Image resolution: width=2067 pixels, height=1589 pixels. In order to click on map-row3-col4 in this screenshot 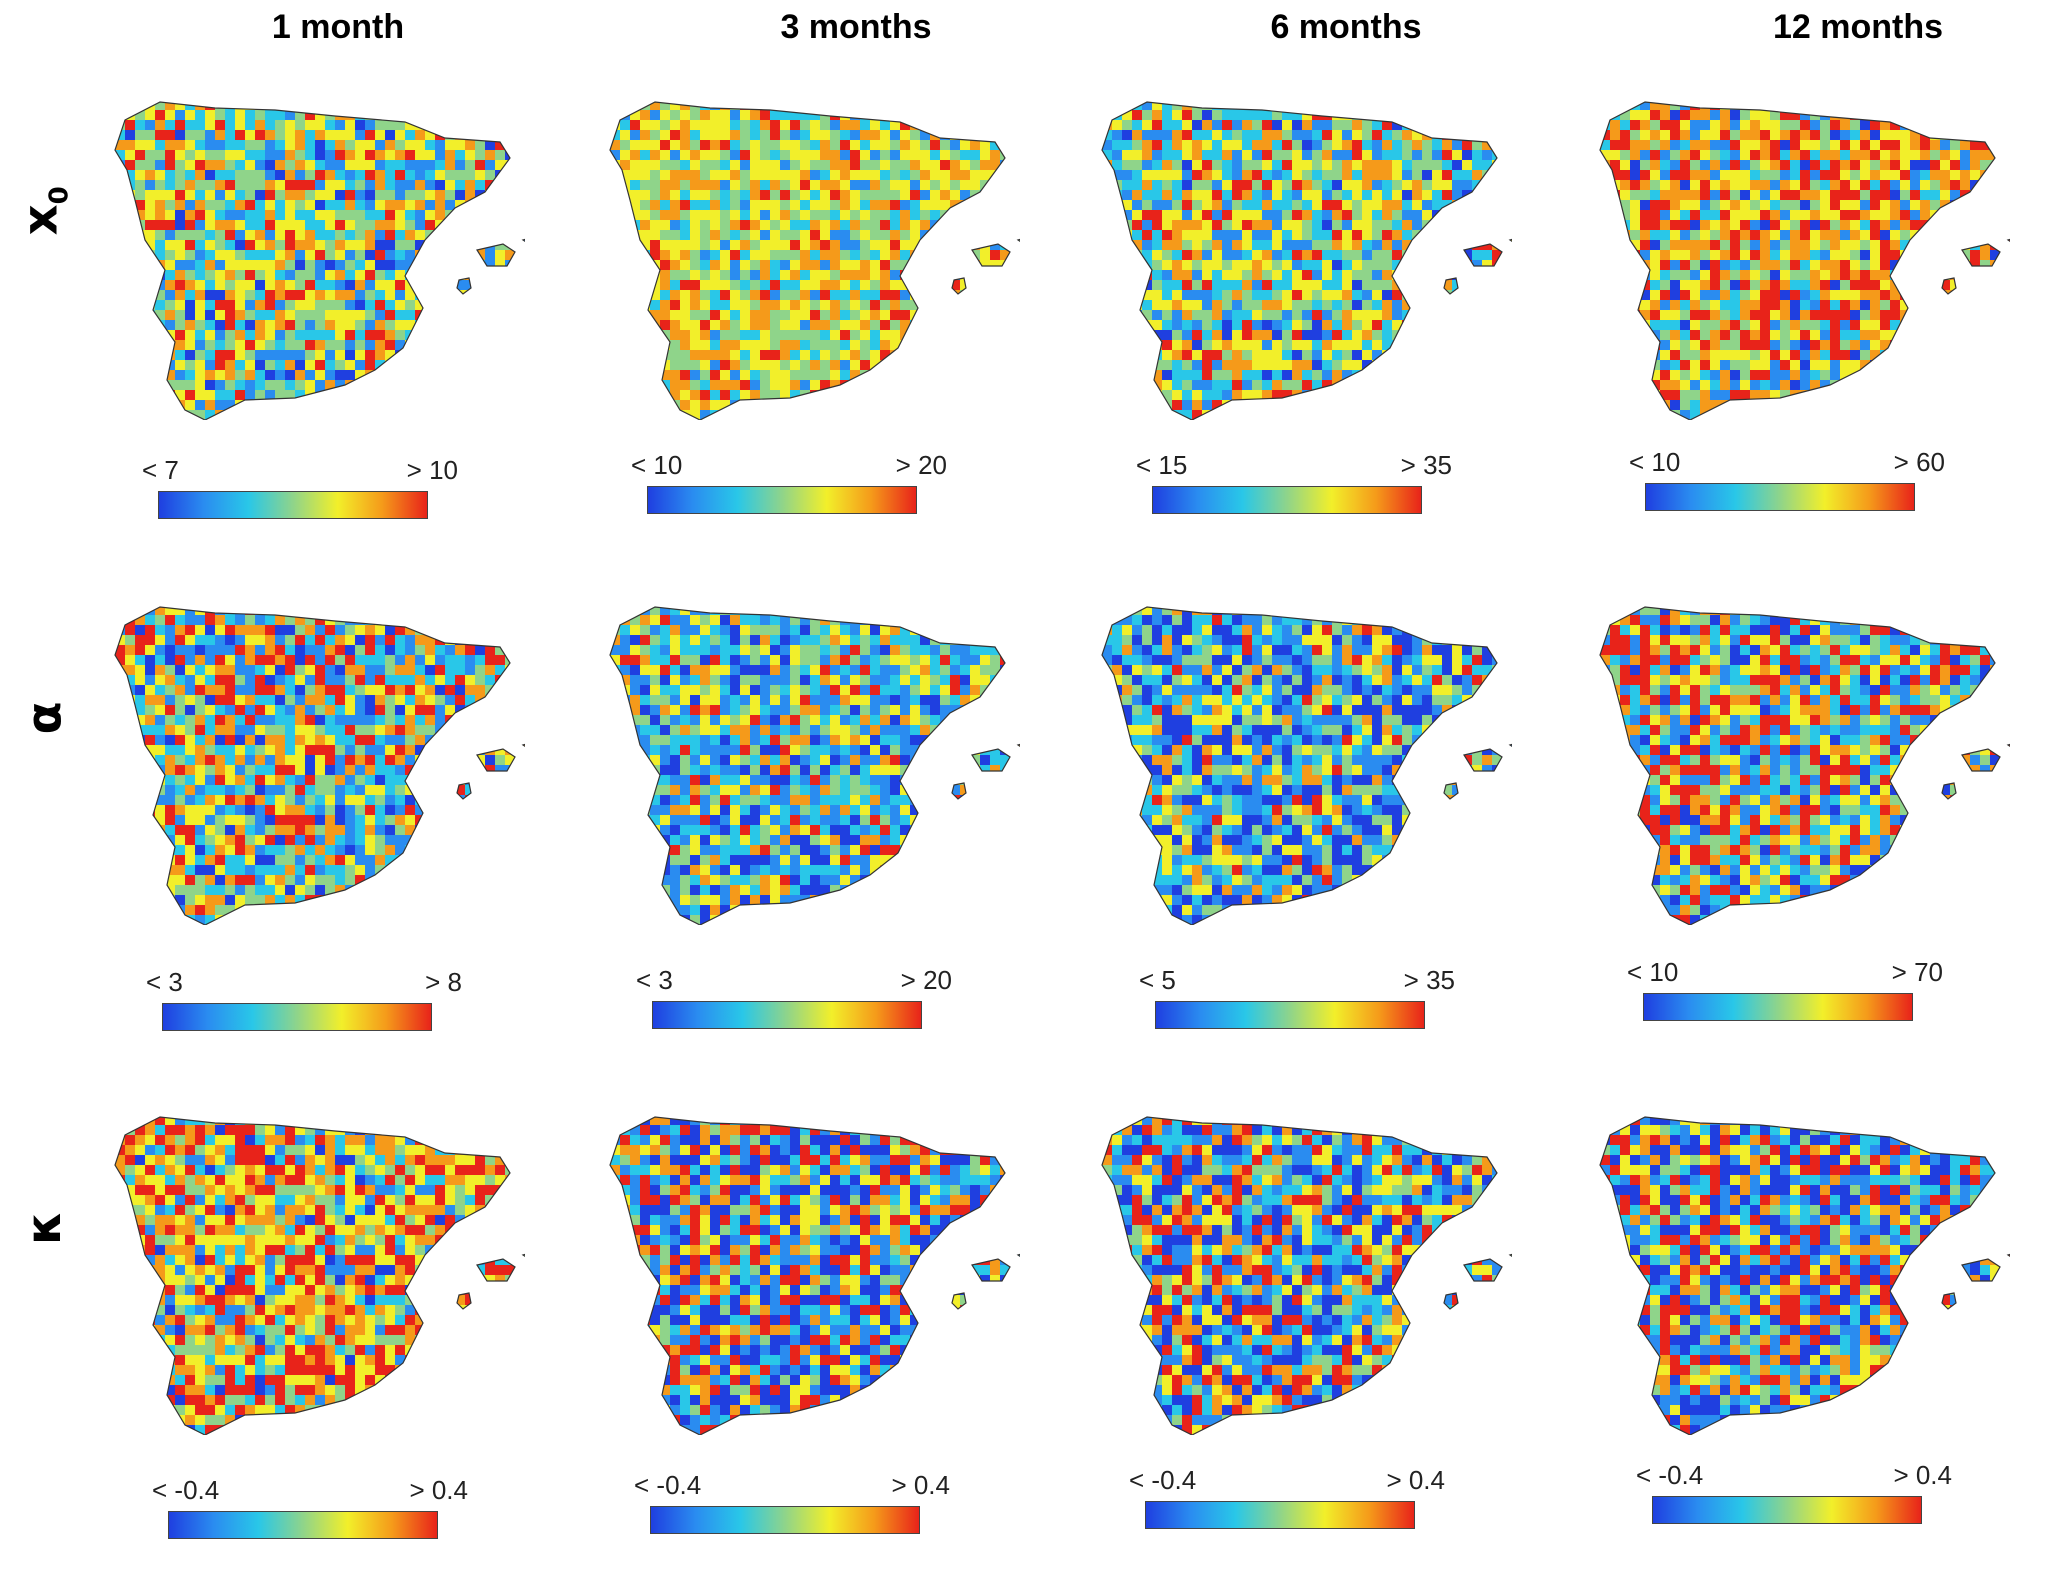, I will do `click(1804, 1275)`.